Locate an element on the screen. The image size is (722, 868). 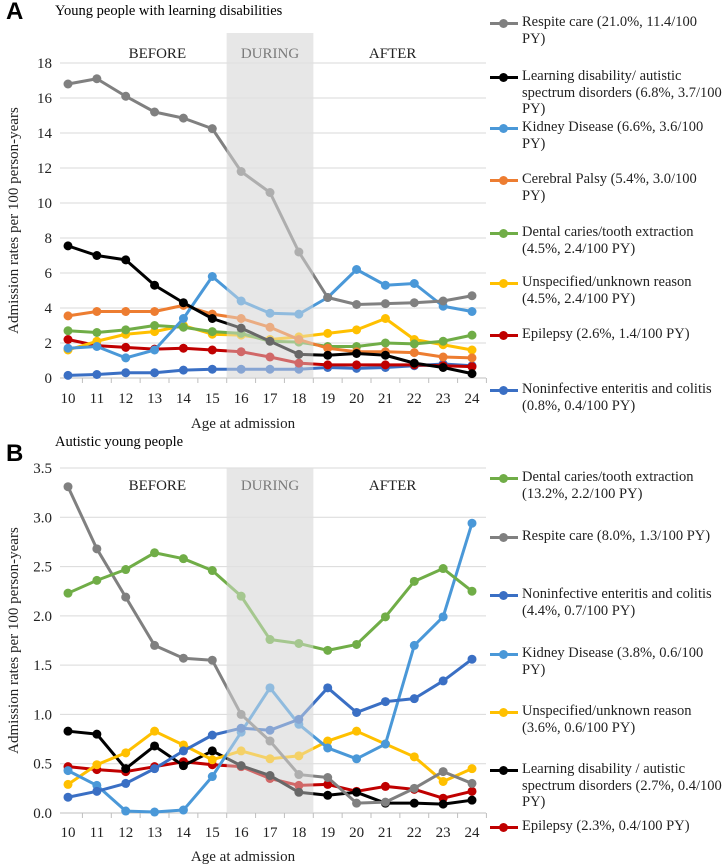
y-tick-label: 2 is located at coordinates (49, 344).